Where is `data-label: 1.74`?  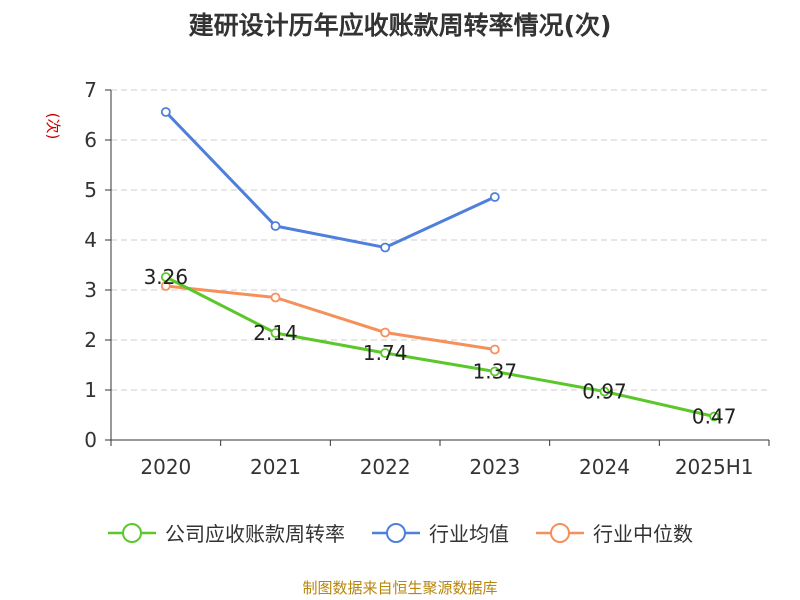 data-label: 1.74 is located at coordinates (385, 353).